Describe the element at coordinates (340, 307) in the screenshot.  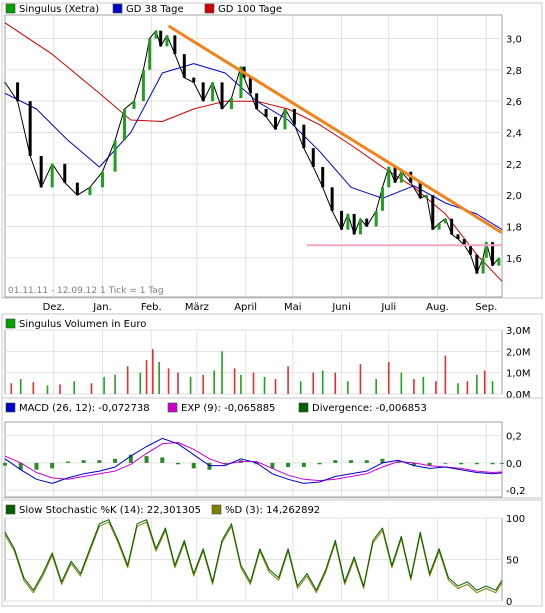
I see `month-tick-label: Juni` at that location.